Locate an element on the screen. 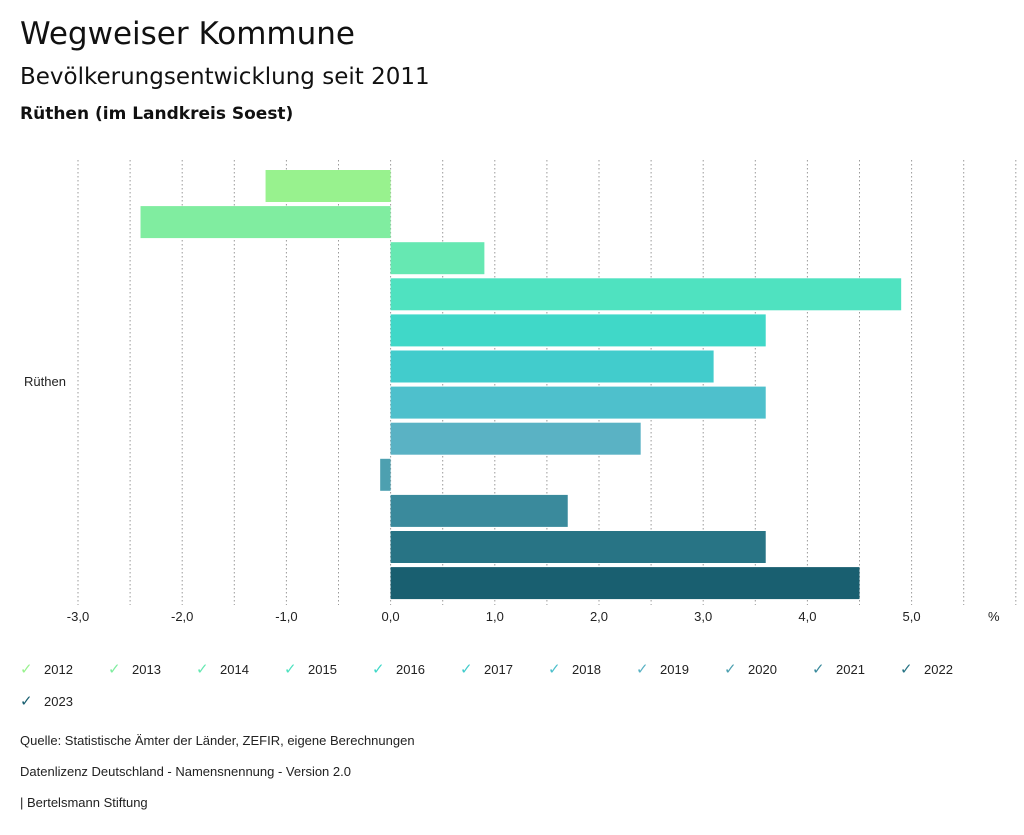 This screenshot has height=835, width=1024. region-label: Rüthen (im Landkreis Soest) is located at coordinates (157, 114).